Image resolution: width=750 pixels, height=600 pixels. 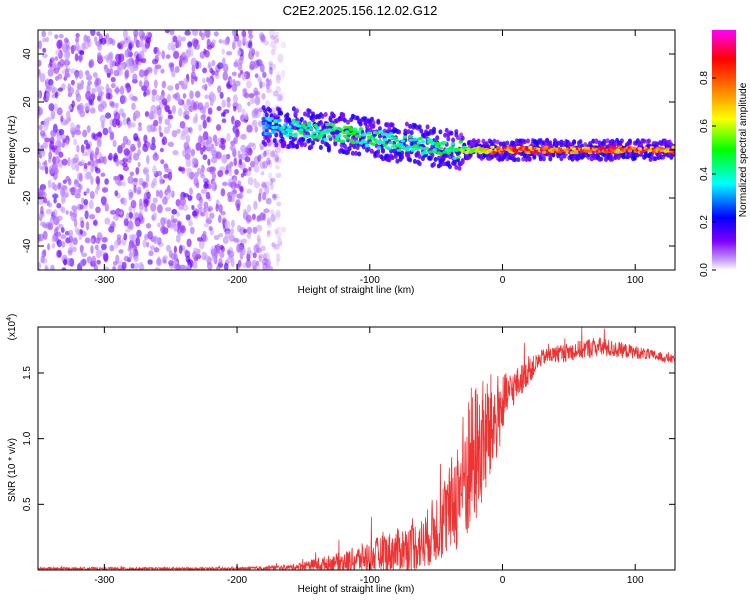 I want to click on x-tick-label: -200, so click(x=237, y=580).